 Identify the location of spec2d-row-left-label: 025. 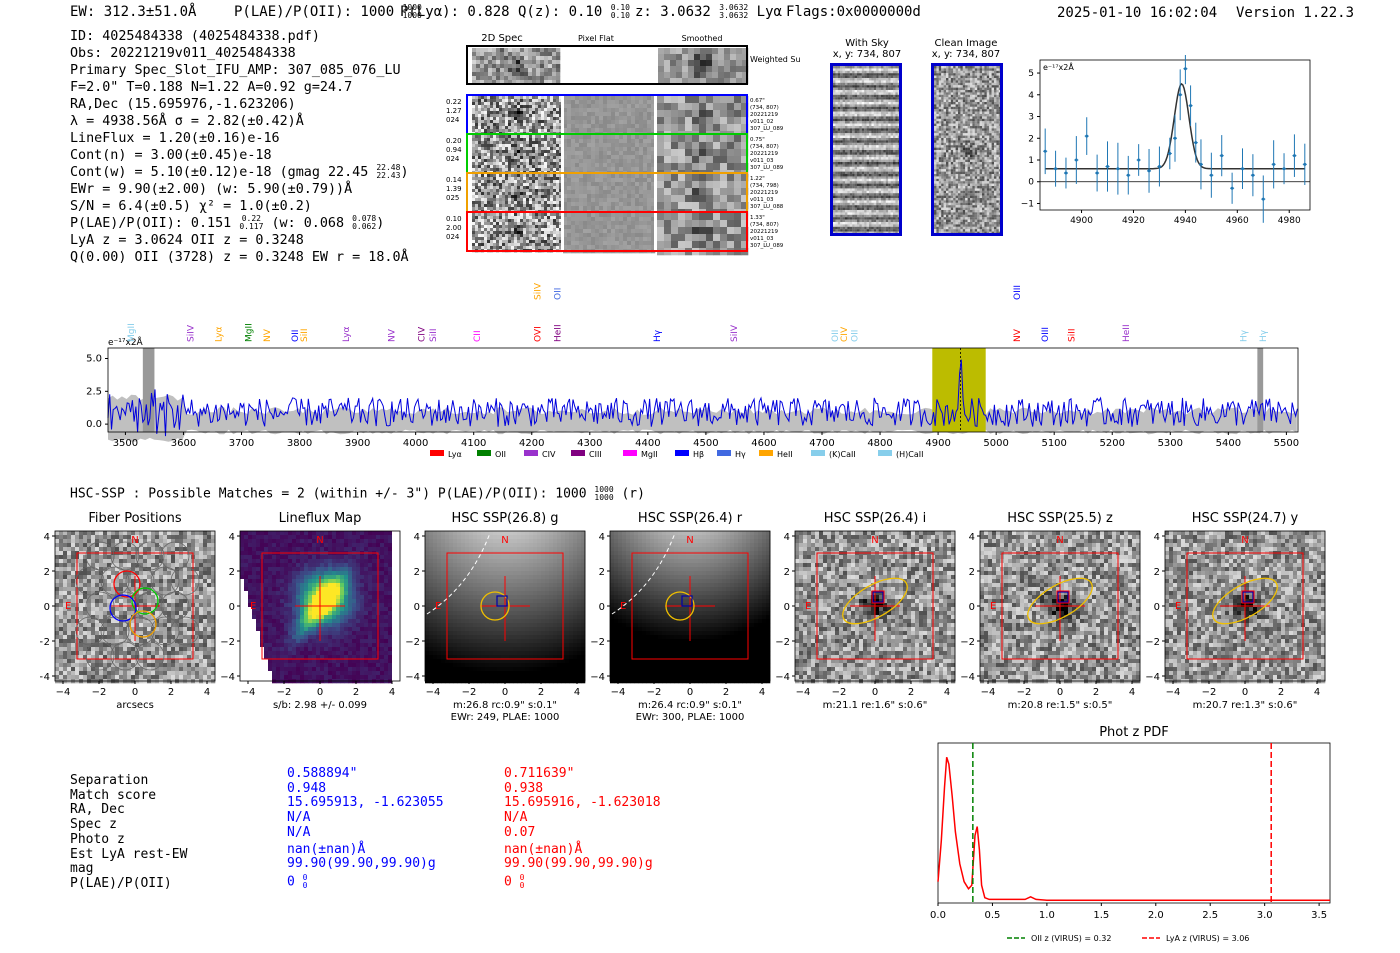
(452, 198).